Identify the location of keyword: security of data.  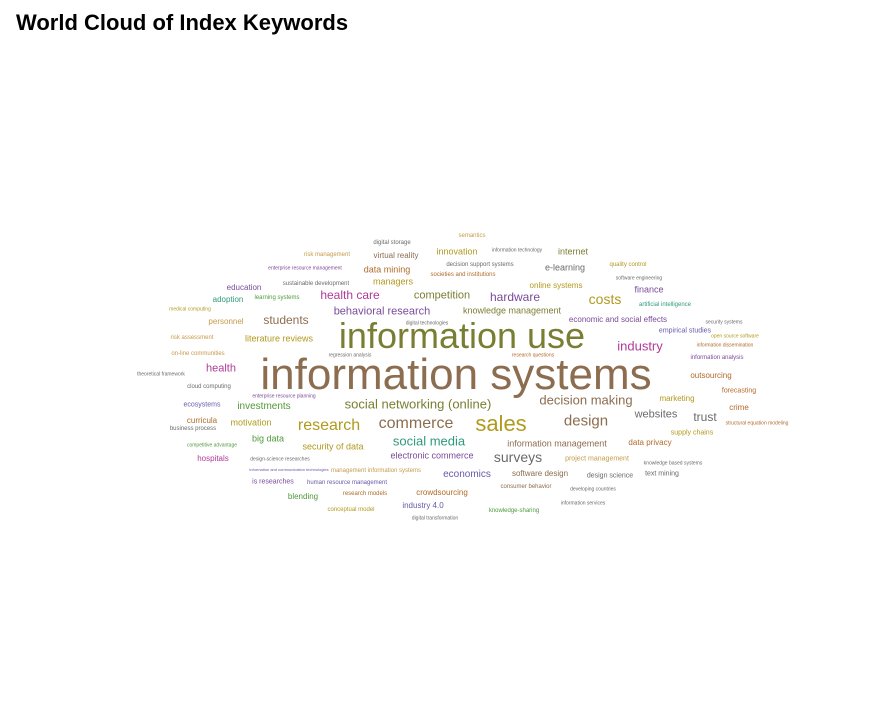
(333, 446).